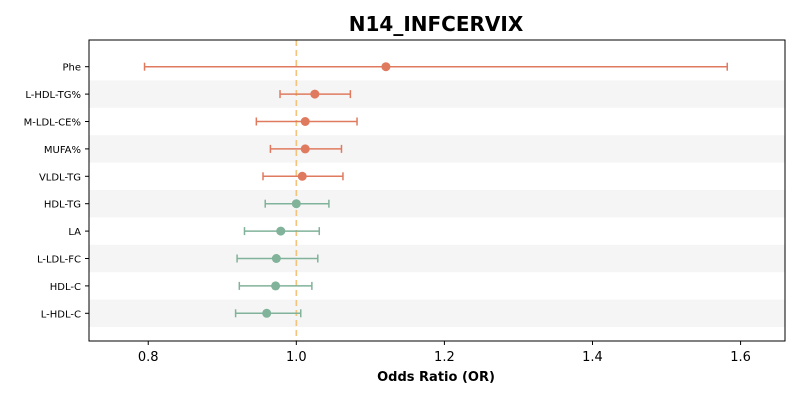 Image resolution: width=800 pixels, height=400 pixels. I want to click on y-tick-label: HDL-TG, so click(62, 205).